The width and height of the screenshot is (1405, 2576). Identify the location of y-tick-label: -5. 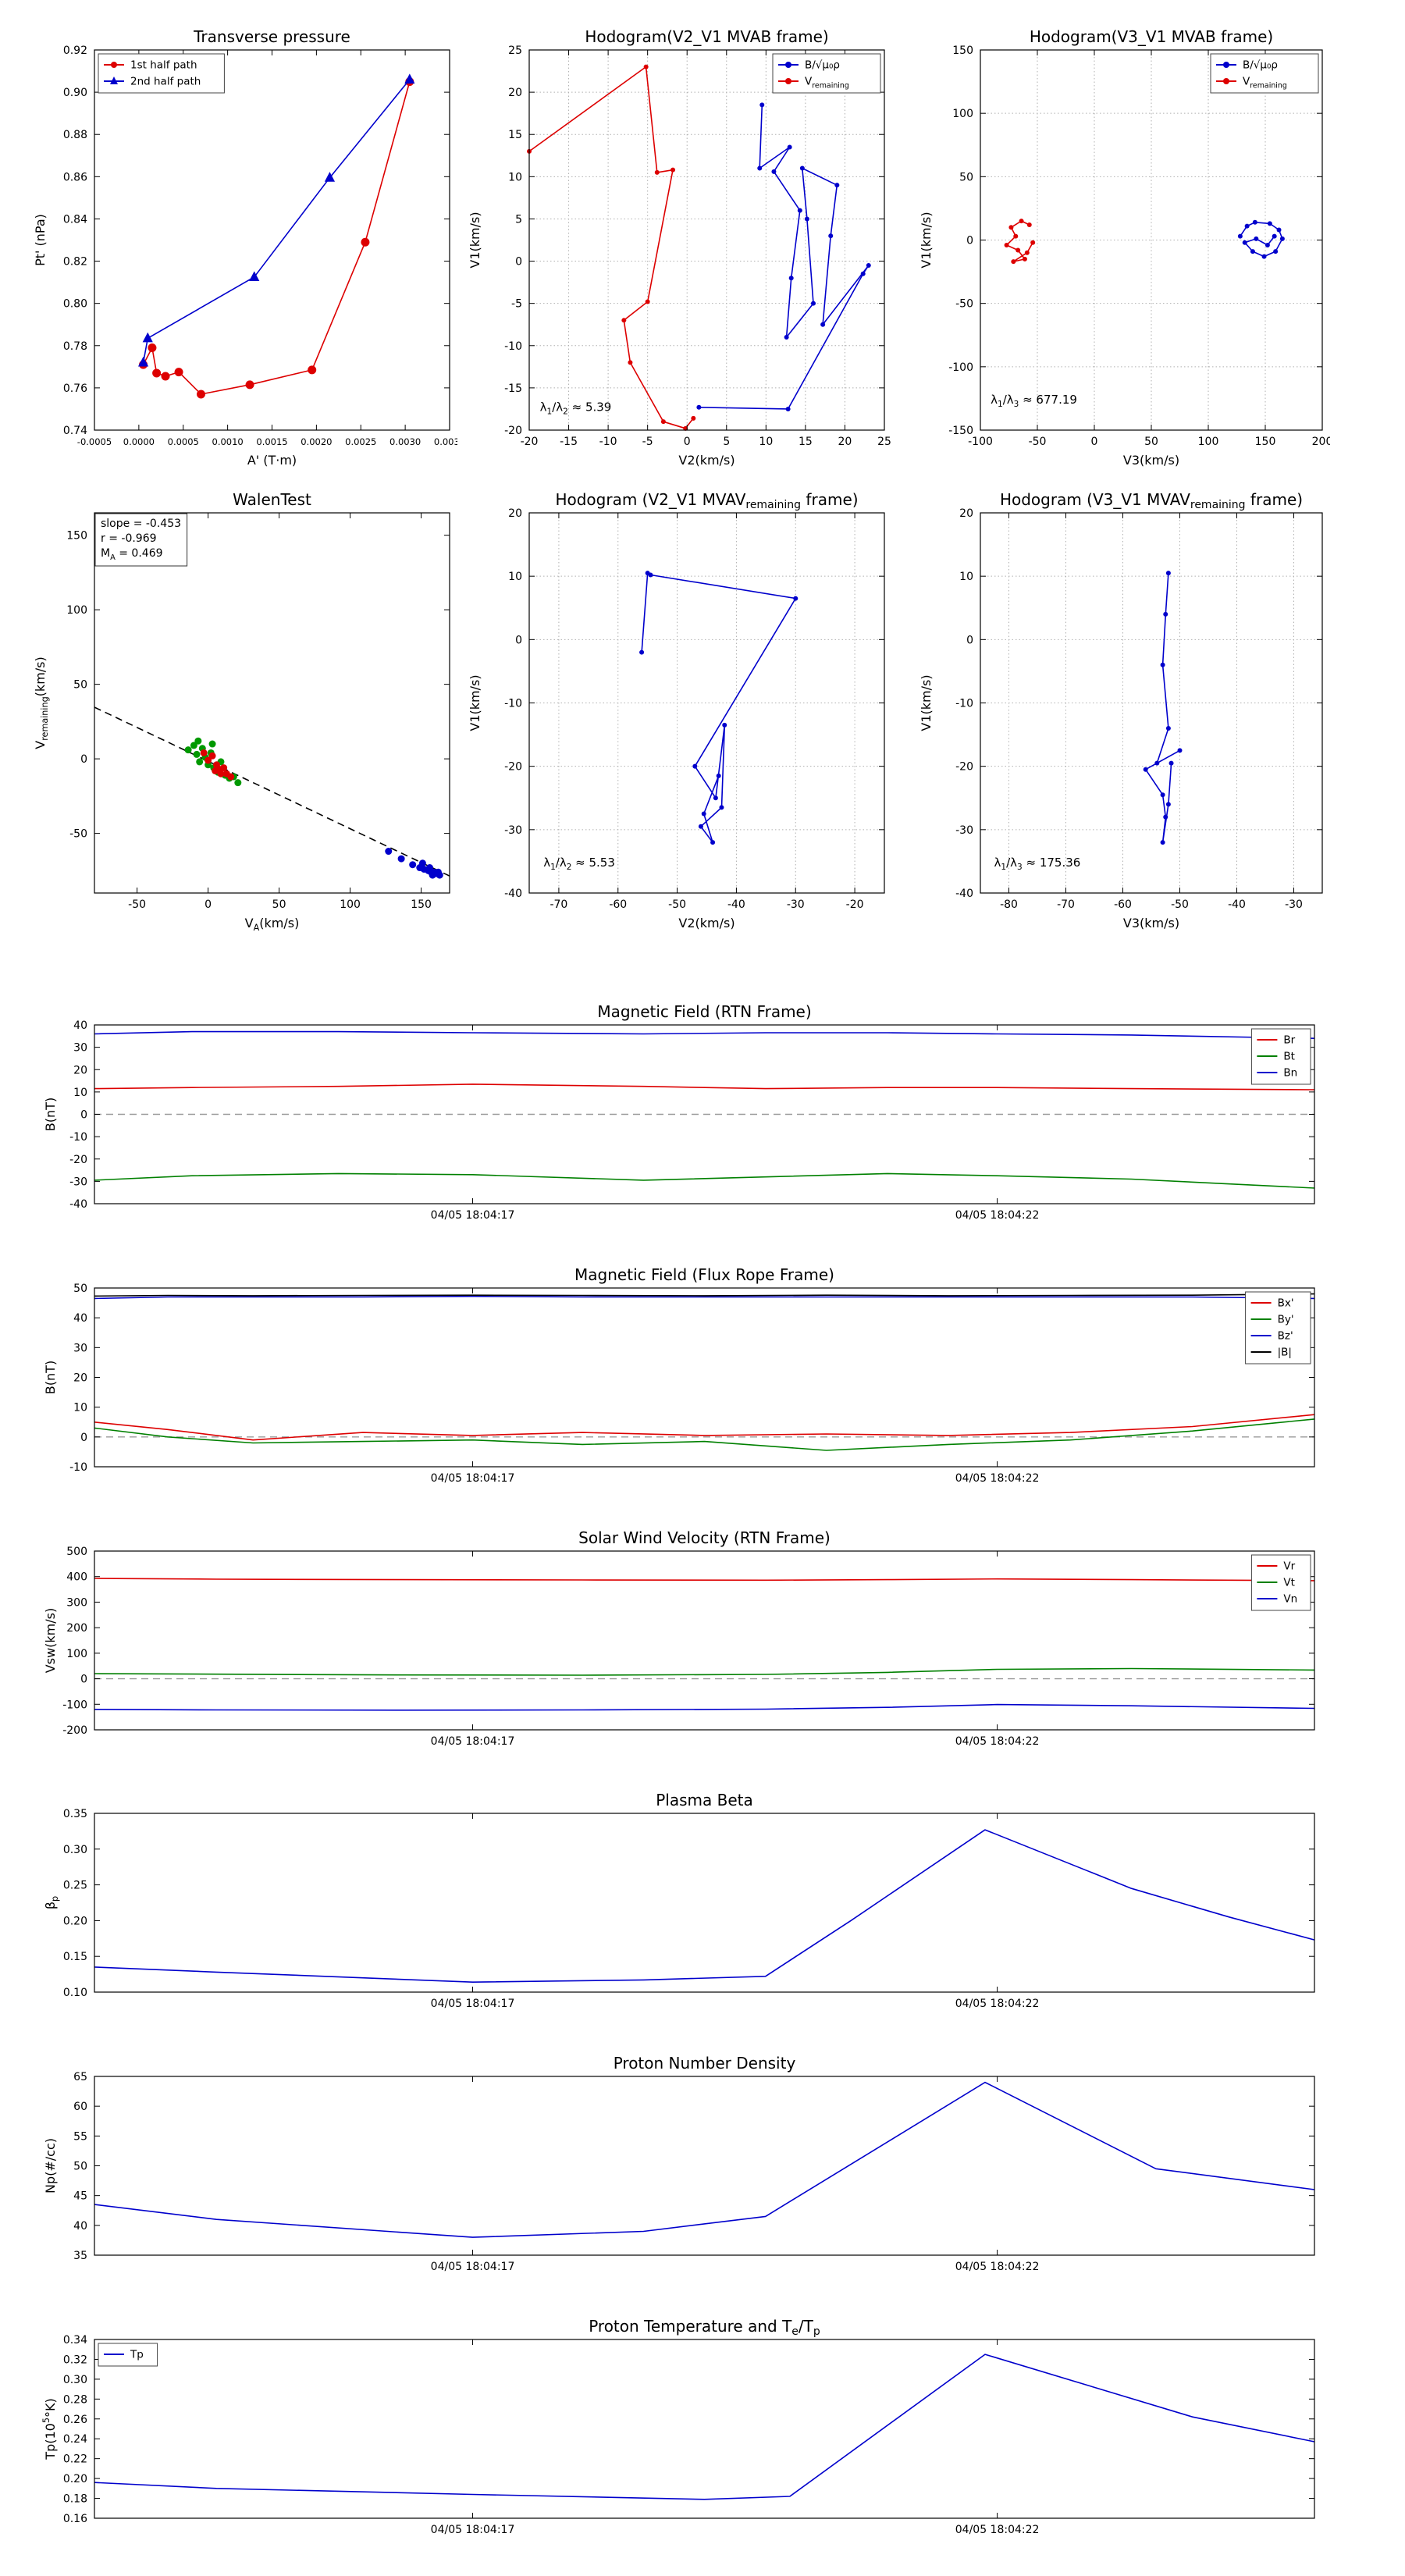
(516, 304).